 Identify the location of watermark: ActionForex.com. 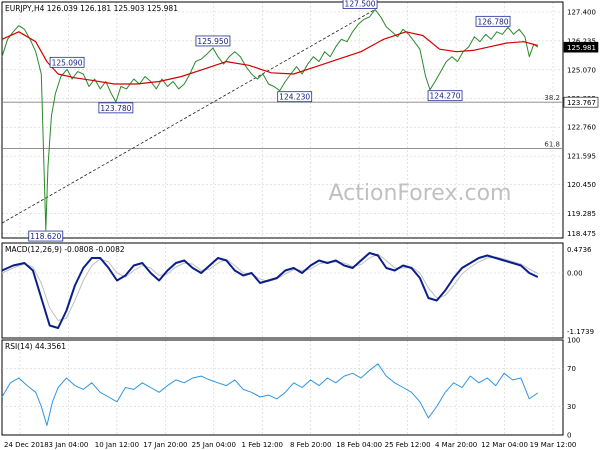
(420, 193).